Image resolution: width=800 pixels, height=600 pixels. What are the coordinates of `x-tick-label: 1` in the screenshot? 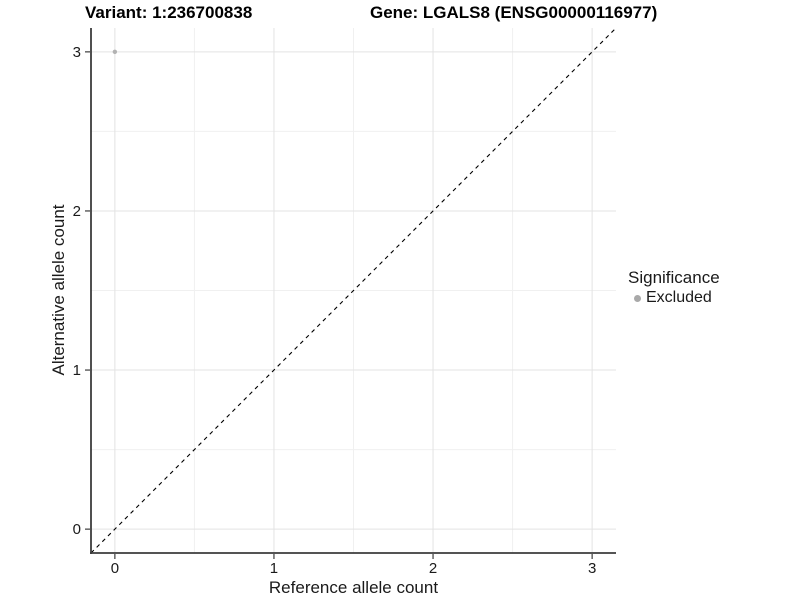 It's located at (274, 568).